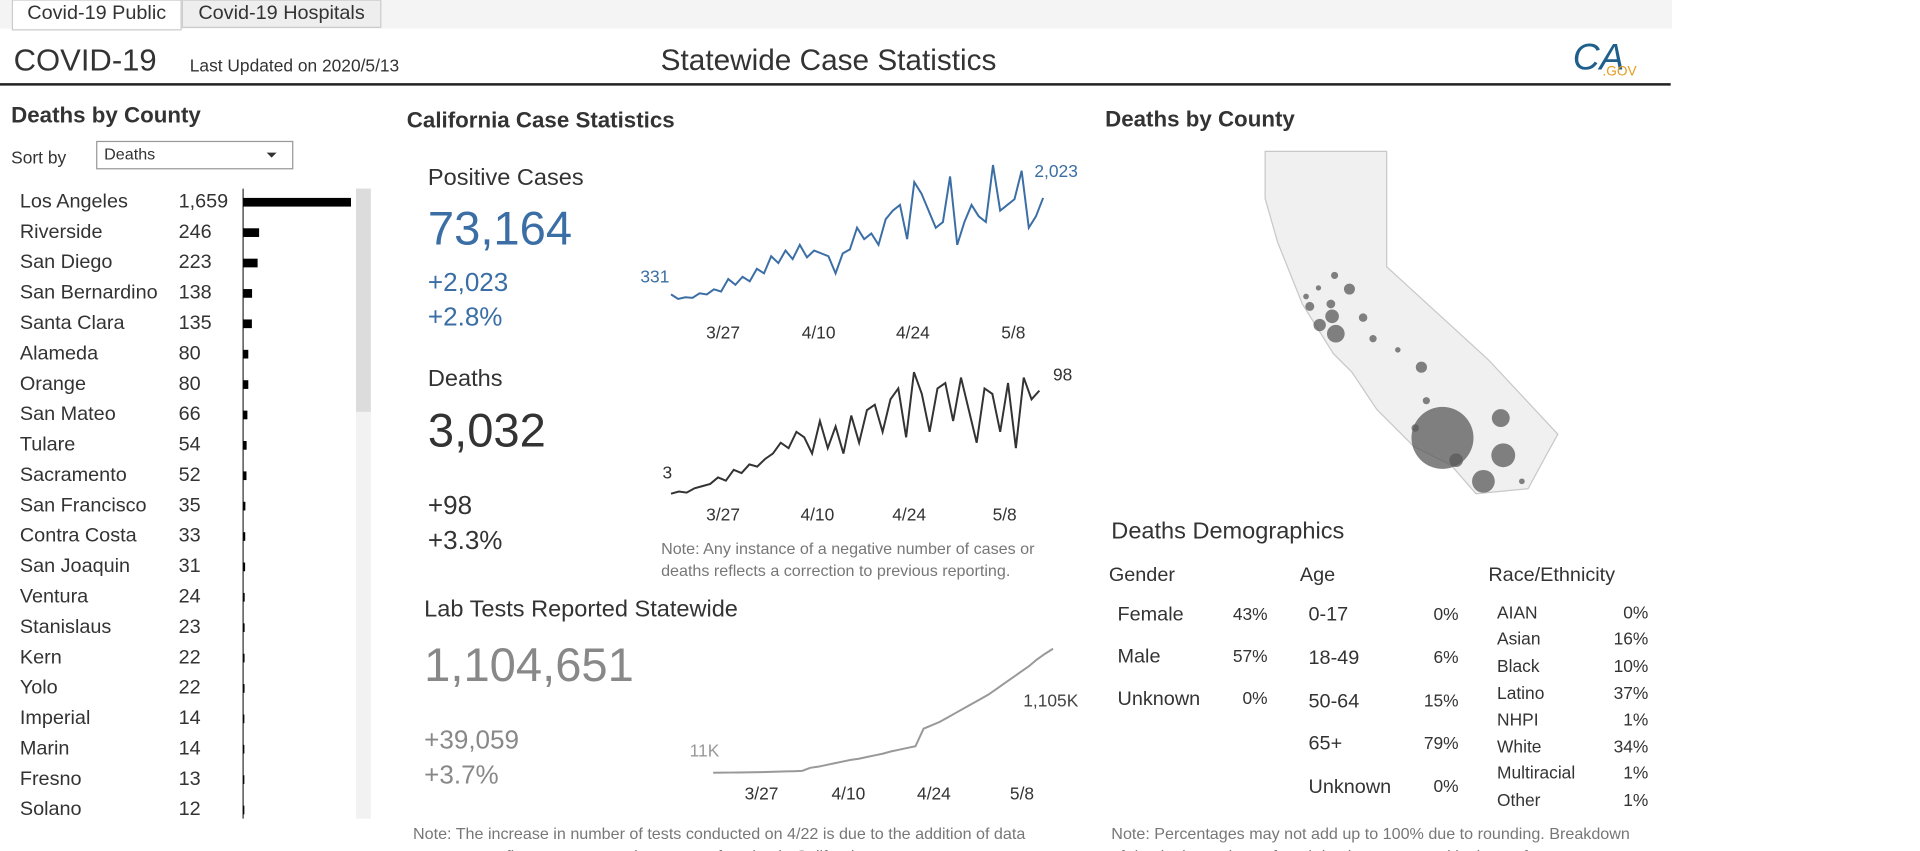 Image resolution: width=1920 pixels, height=851 pixels. Describe the element at coordinates (195, 155) in the screenshot. I see `sort-dropdown` at that location.